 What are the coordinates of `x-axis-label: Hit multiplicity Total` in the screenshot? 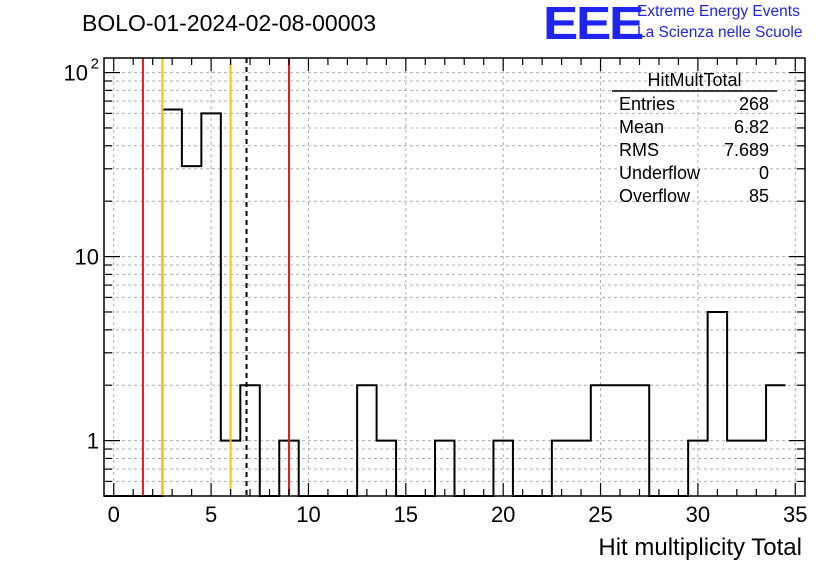 It's located at (700, 547).